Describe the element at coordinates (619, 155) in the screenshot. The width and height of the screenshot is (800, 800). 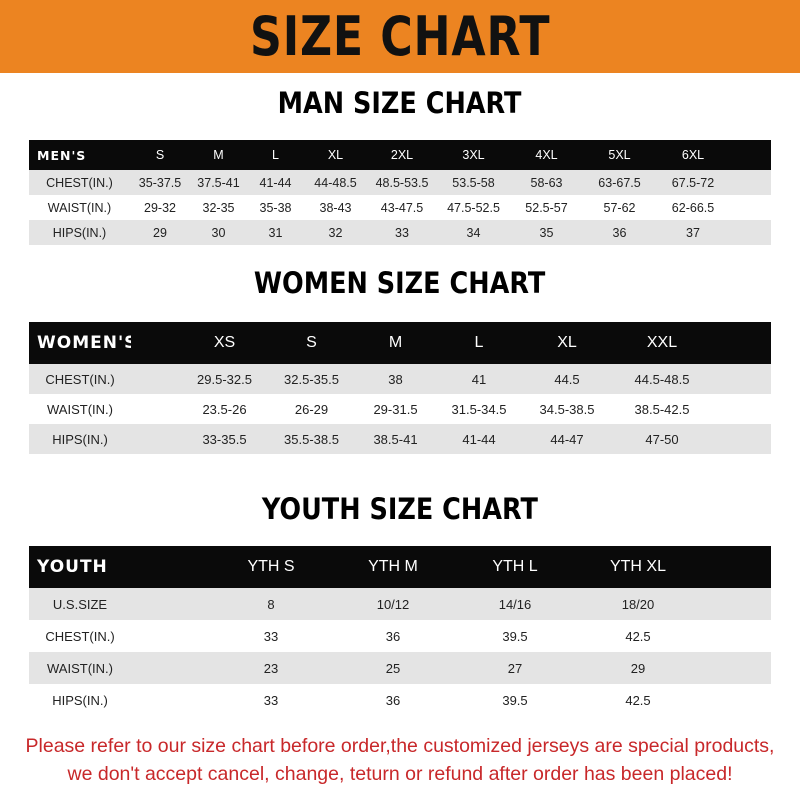
I see `size-header: 5XL` at that location.